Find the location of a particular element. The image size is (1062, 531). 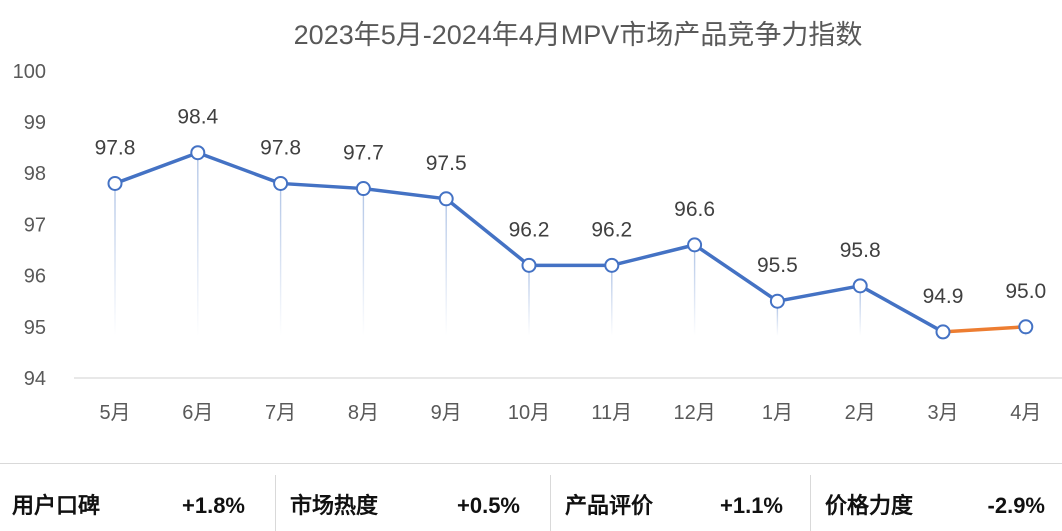

x-tick-label: 9月 is located at coordinates (446, 413).